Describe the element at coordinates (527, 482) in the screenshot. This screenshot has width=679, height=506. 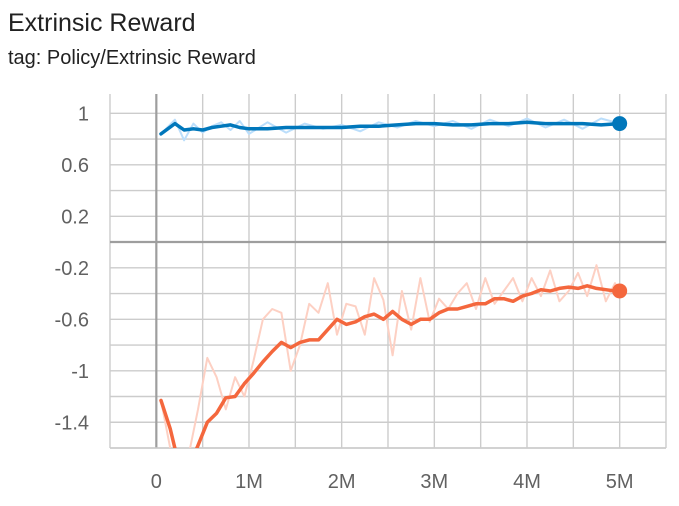
I see `x-tick-label: 4M` at that location.